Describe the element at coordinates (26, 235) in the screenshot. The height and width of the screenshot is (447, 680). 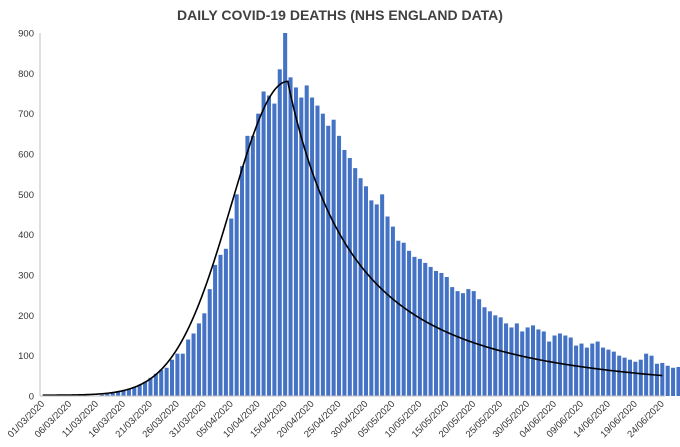
I see `y-tick-label: 400` at that location.